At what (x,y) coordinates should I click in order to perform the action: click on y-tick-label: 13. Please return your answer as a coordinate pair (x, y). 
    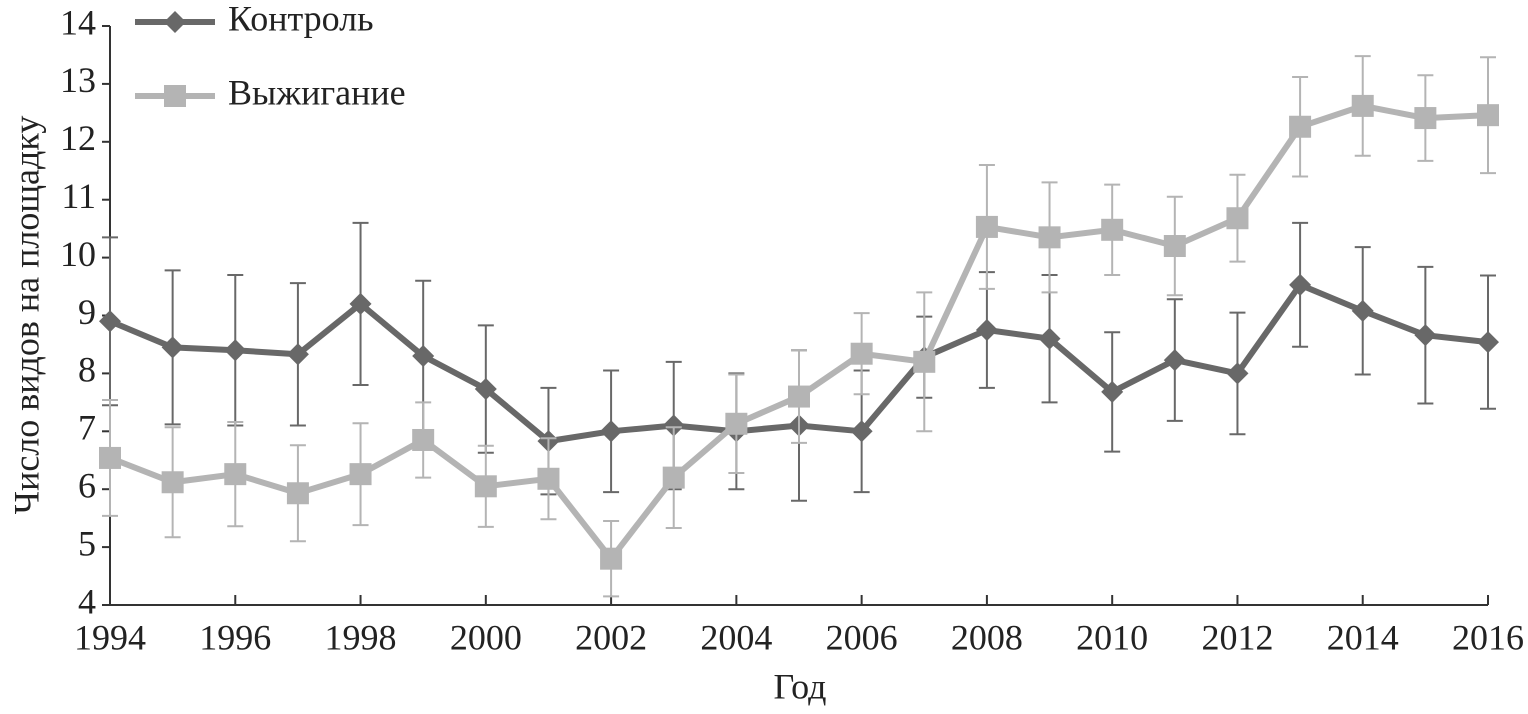
    Looking at the image, I should click on (78, 80).